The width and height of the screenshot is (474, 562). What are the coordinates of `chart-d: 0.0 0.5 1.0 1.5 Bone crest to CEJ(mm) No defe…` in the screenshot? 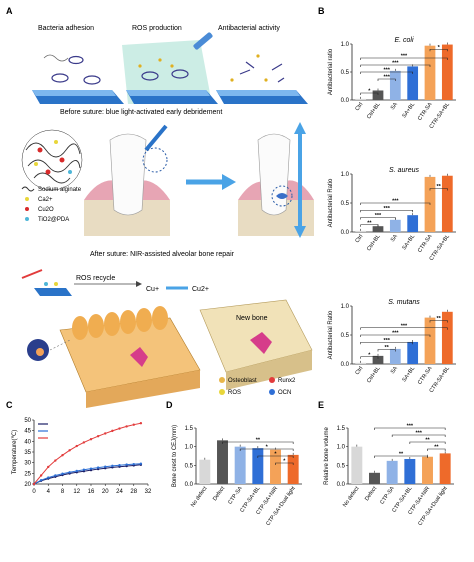 It's located at (237, 476).